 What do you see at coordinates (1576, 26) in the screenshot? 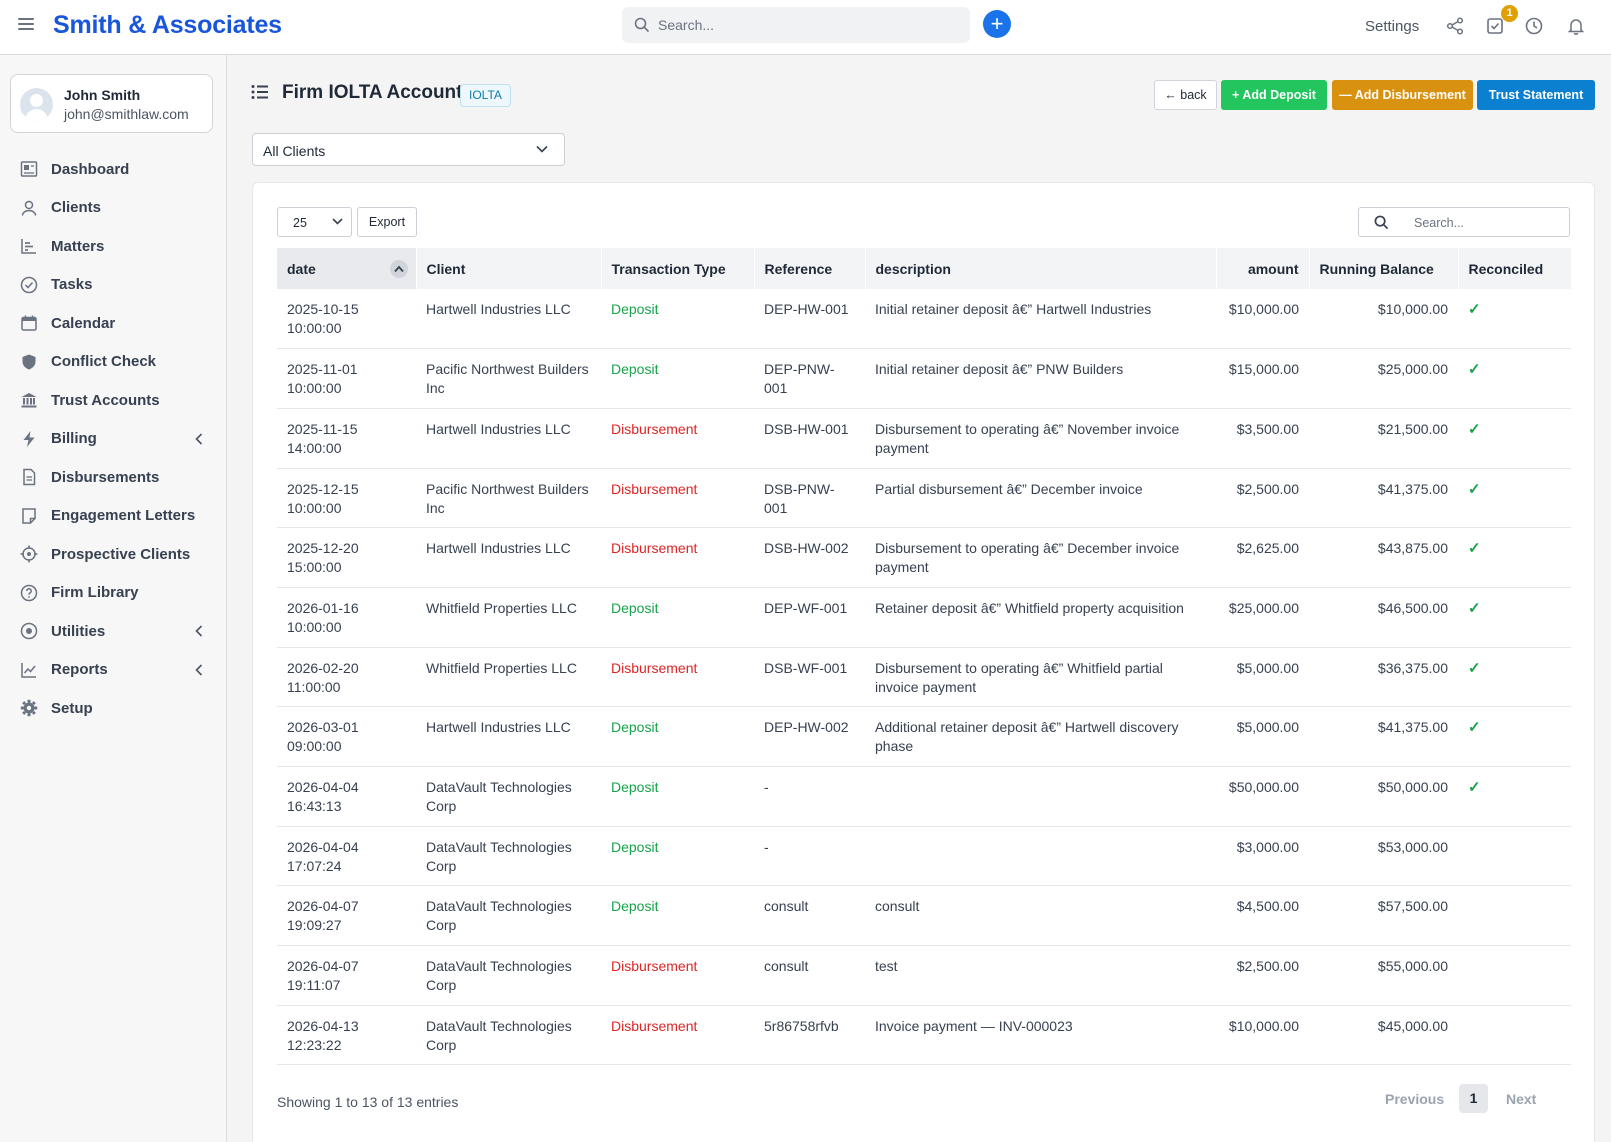
I see `bell-icon` at bounding box center [1576, 26].